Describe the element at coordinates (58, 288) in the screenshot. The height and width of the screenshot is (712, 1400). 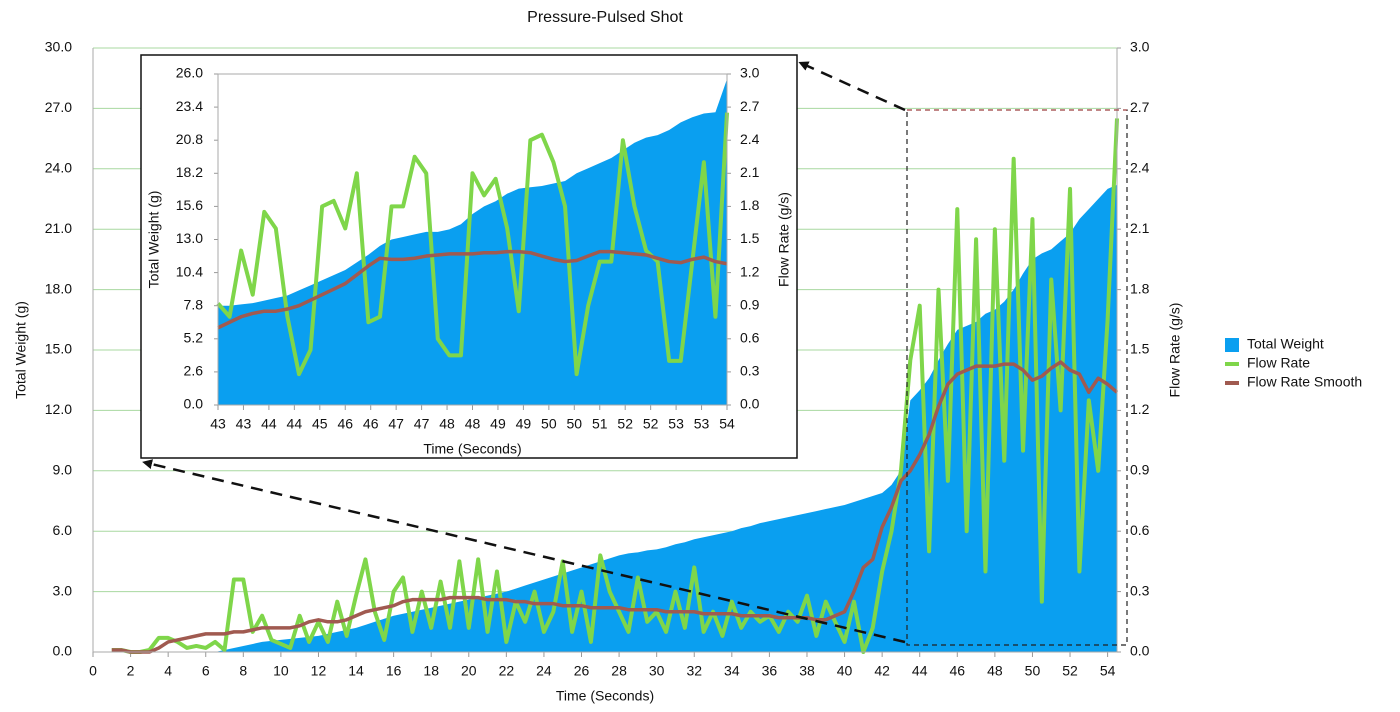
I see `y-tick-label: 18.0` at that location.